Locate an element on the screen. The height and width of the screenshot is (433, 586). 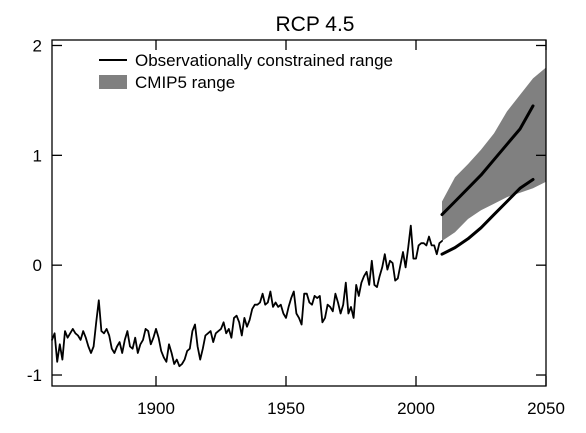
chart-title: RCP 4.5 is located at coordinates (315, 24).